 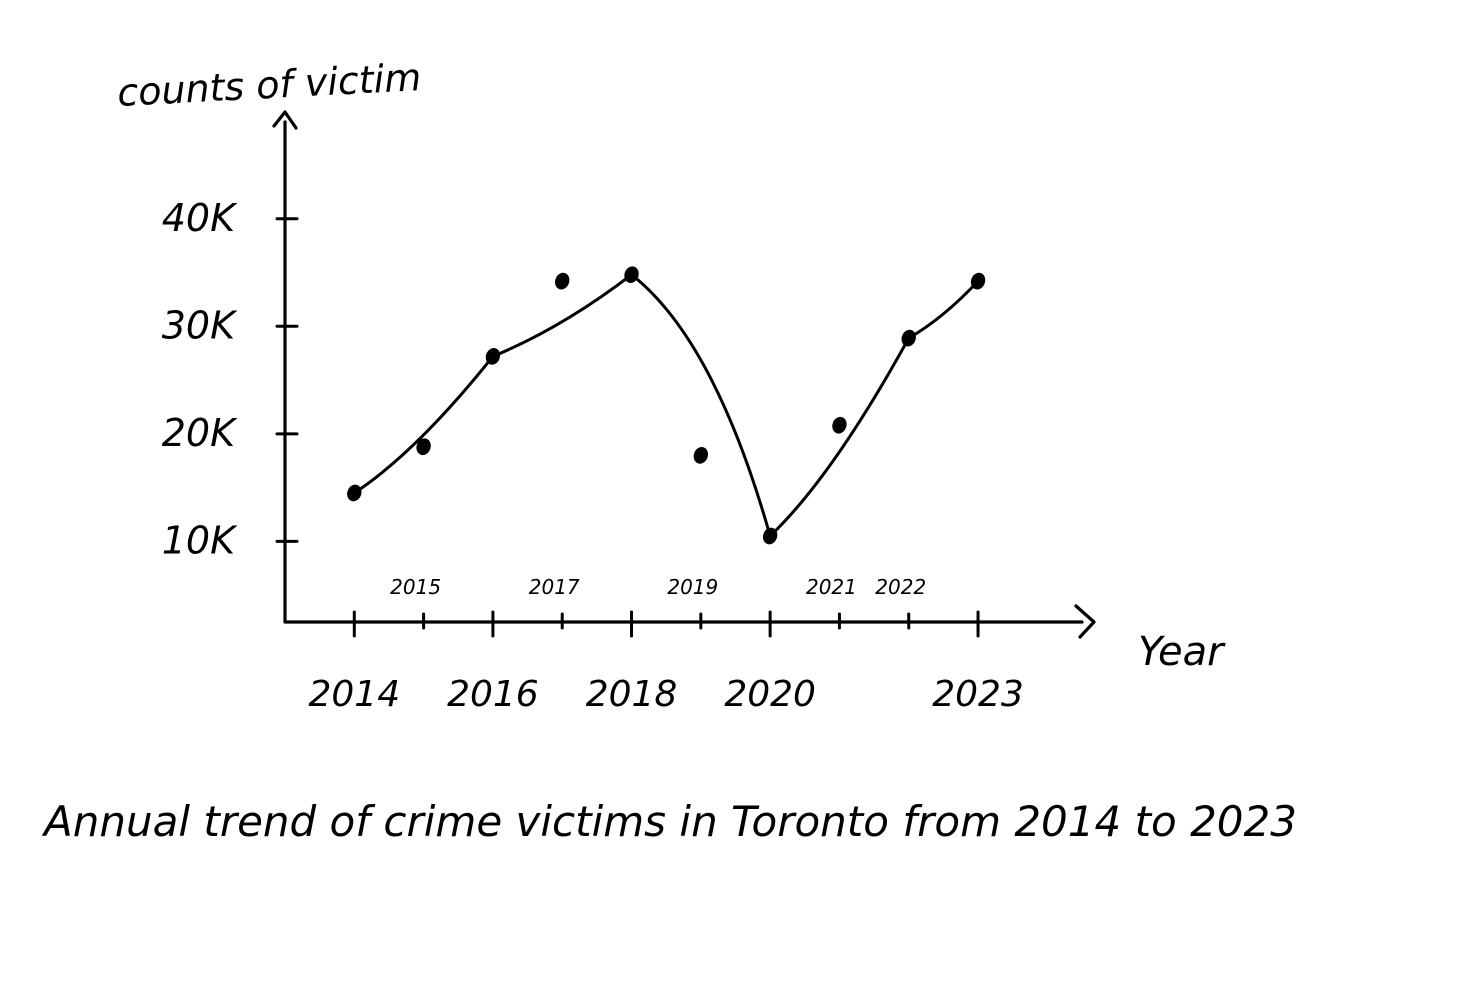 What do you see at coordinates (200, 325) in the screenshot?
I see `y-tick-label: 30K` at bounding box center [200, 325].